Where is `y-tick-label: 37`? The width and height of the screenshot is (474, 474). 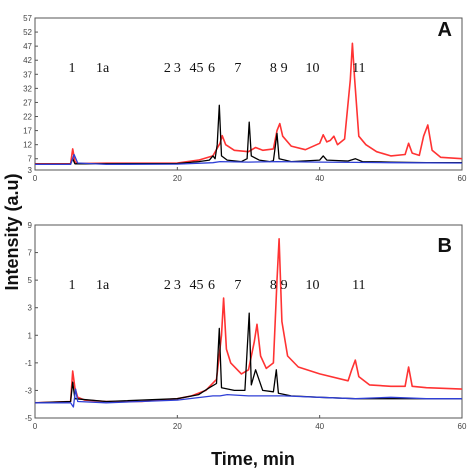 y-tick-label: 37 is located at coordinates (27, 74).